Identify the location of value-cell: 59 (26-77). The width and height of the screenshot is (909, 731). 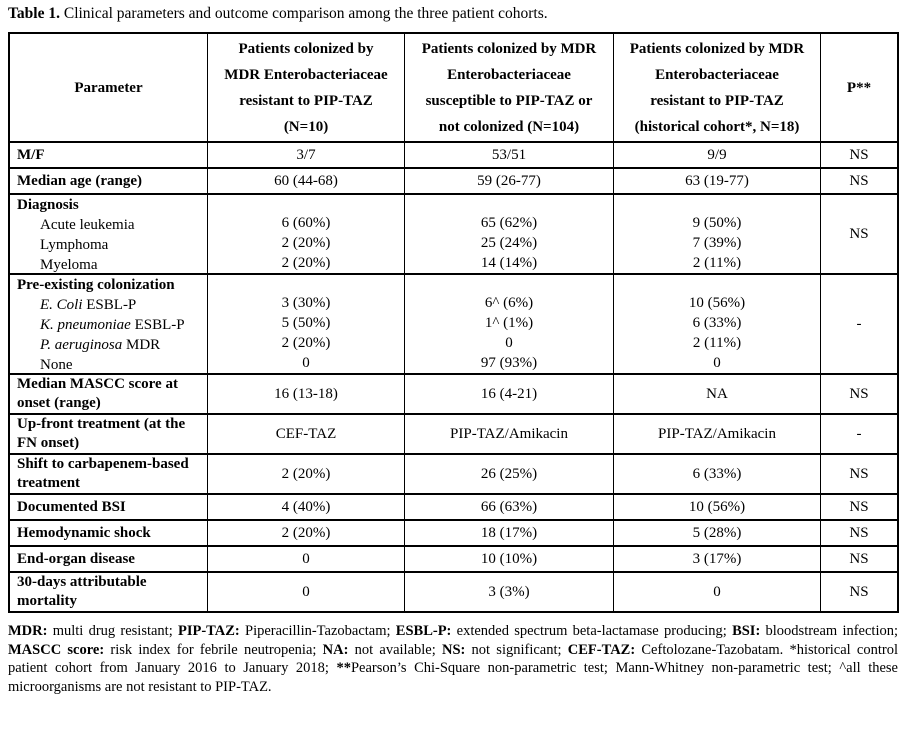
(509, 181).